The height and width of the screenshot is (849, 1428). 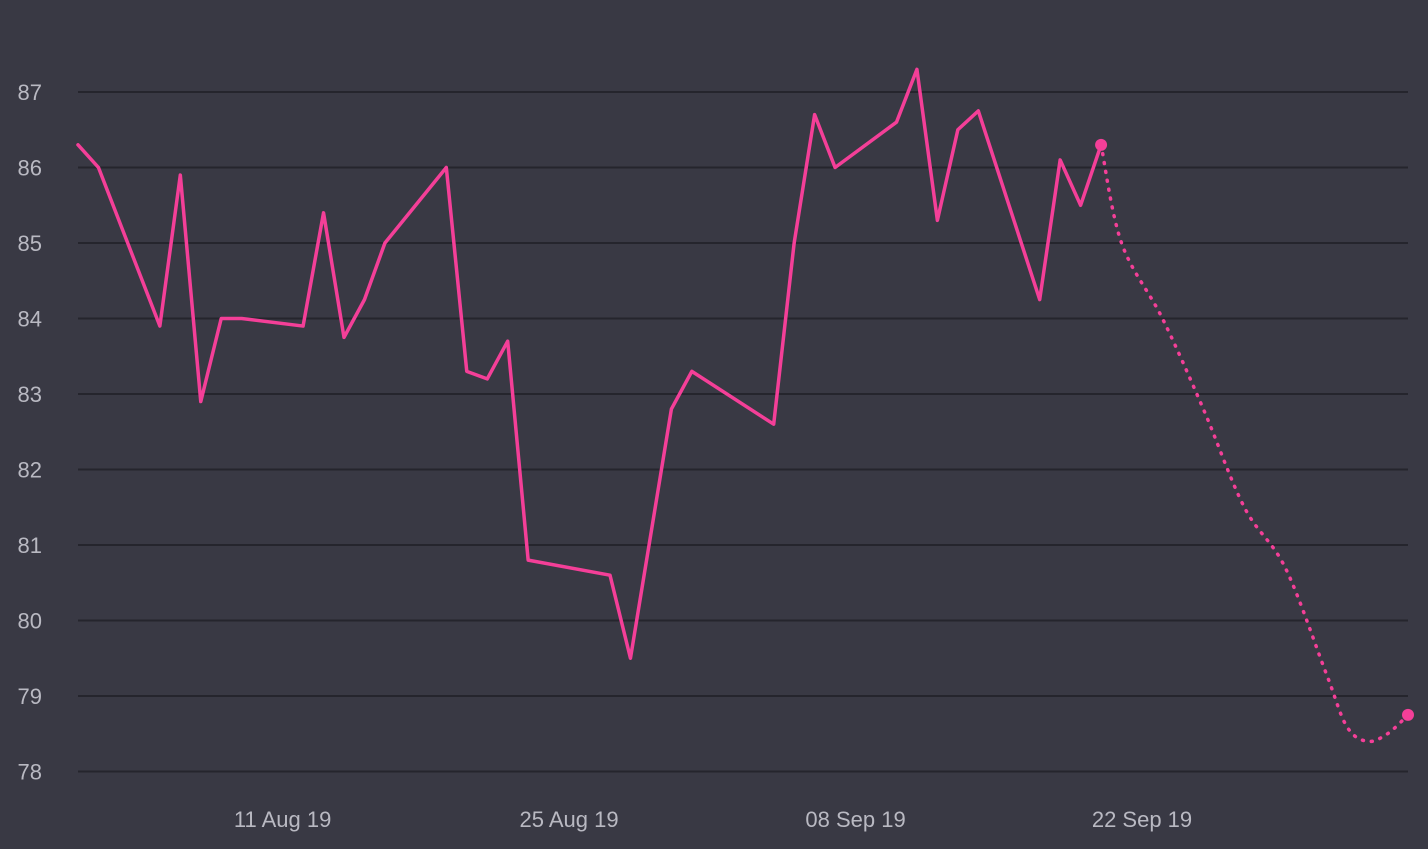 What do you see at coordinates (30, 92) in the screenshot?
I see `y-tick-label: 87` at bounding box center [30, 92].